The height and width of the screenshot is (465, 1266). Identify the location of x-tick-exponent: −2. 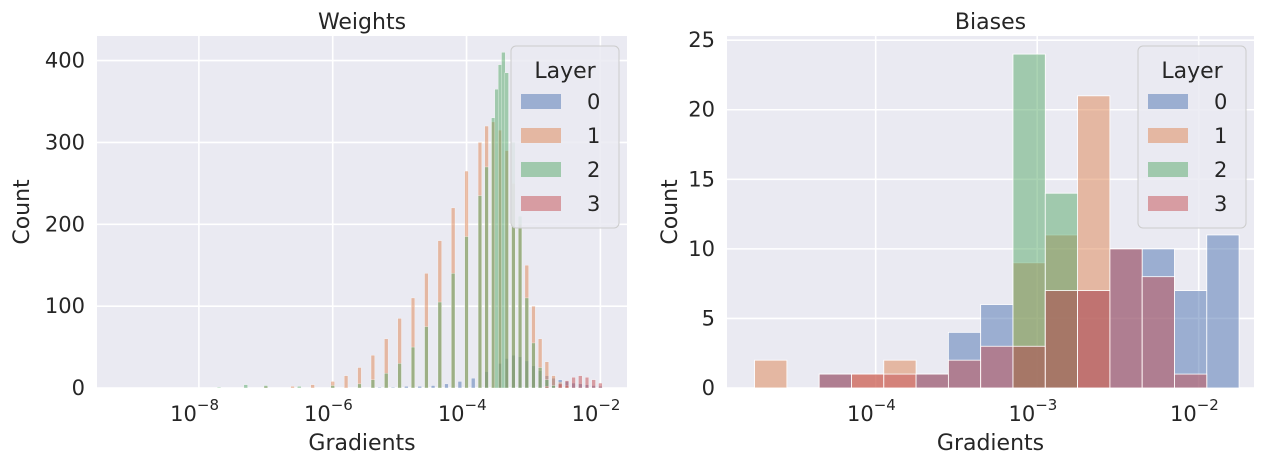
(1208, 405).